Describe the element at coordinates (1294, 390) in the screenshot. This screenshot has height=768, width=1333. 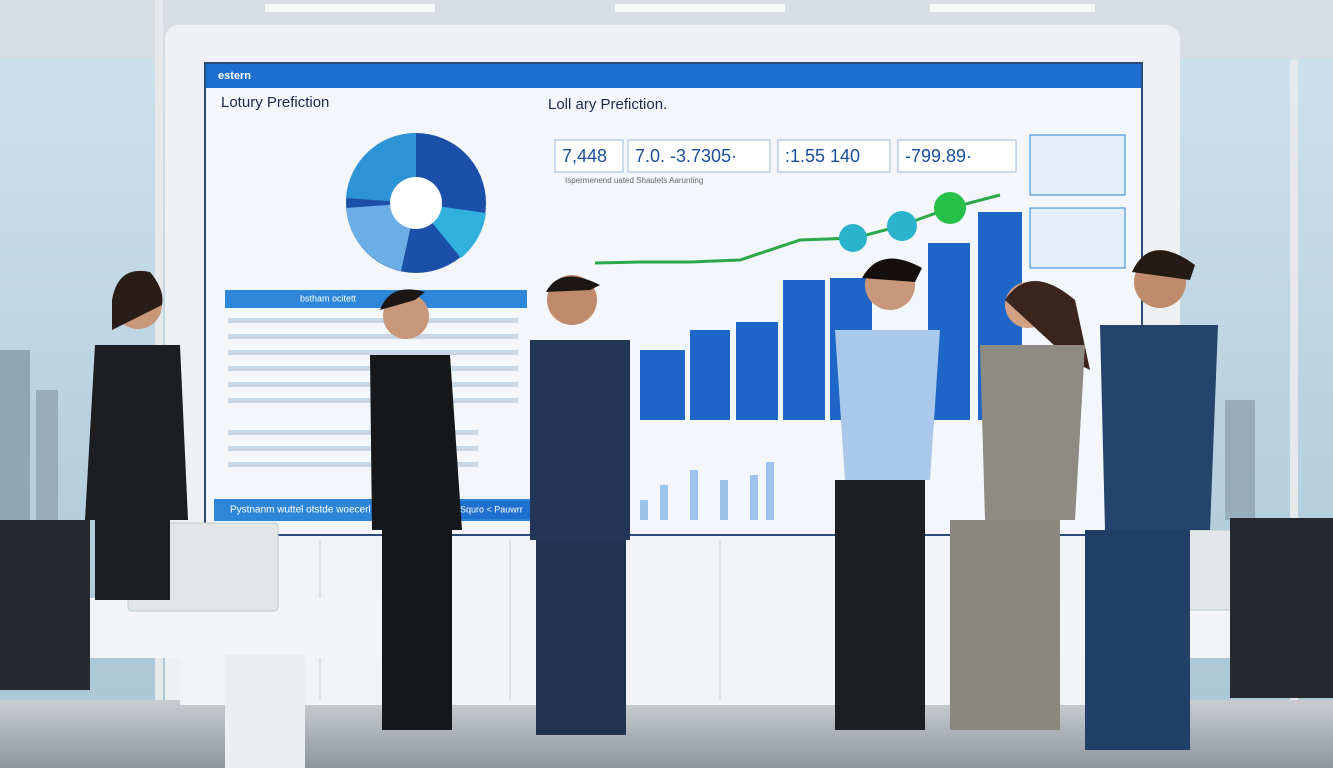
I see `window-frame` at that location.